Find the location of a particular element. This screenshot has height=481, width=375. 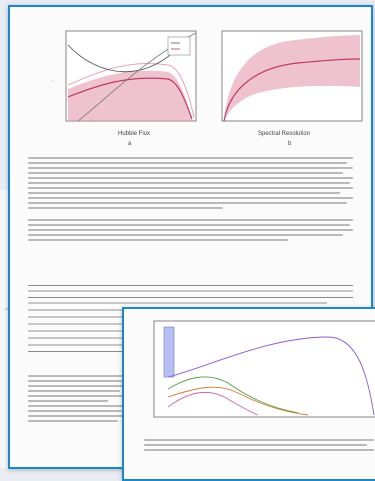

inset-ylabel: · is located at coordinates (139, 376).